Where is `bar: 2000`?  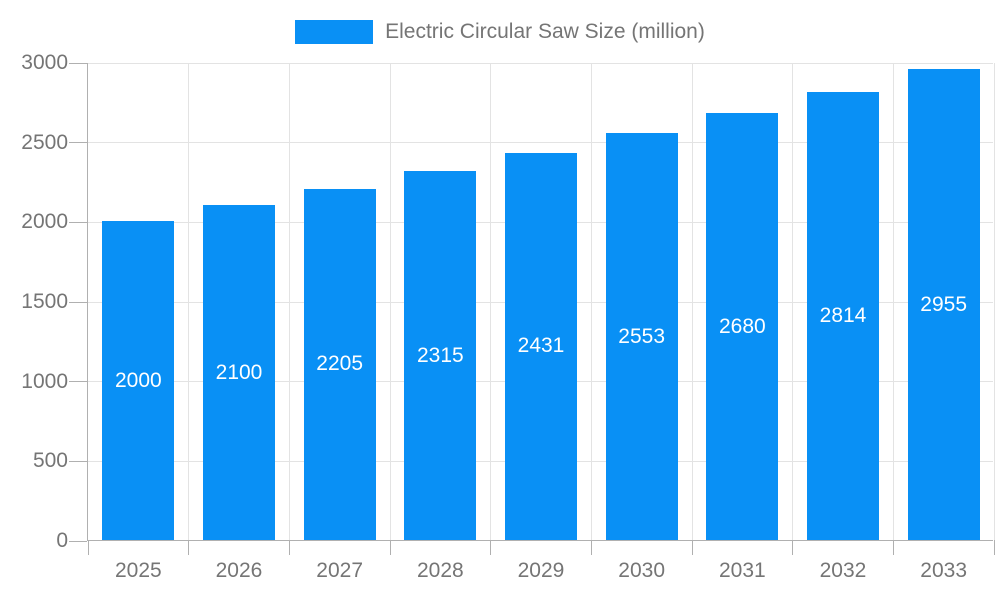
bar: 2000 is located at coordinates (138, 380).